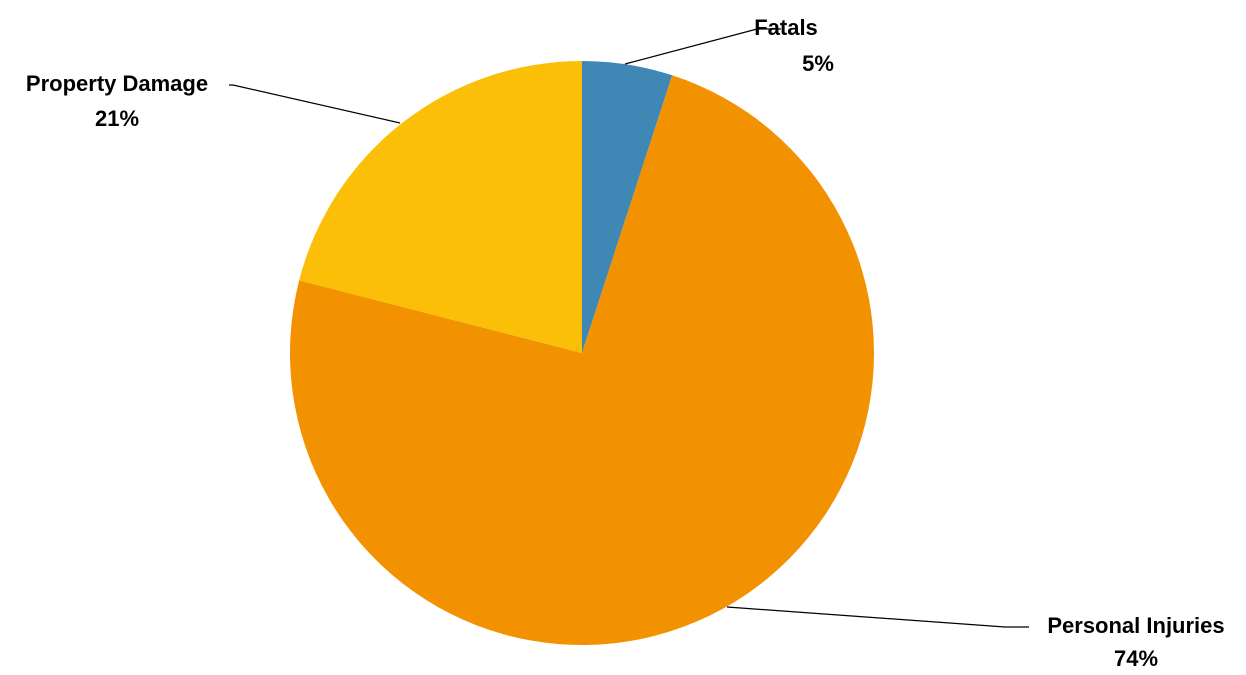 The height and width of the screenshot is (675, 1246). I want to click on label-name-personal-injuries: Personal Injuries, so click(1135, 625).